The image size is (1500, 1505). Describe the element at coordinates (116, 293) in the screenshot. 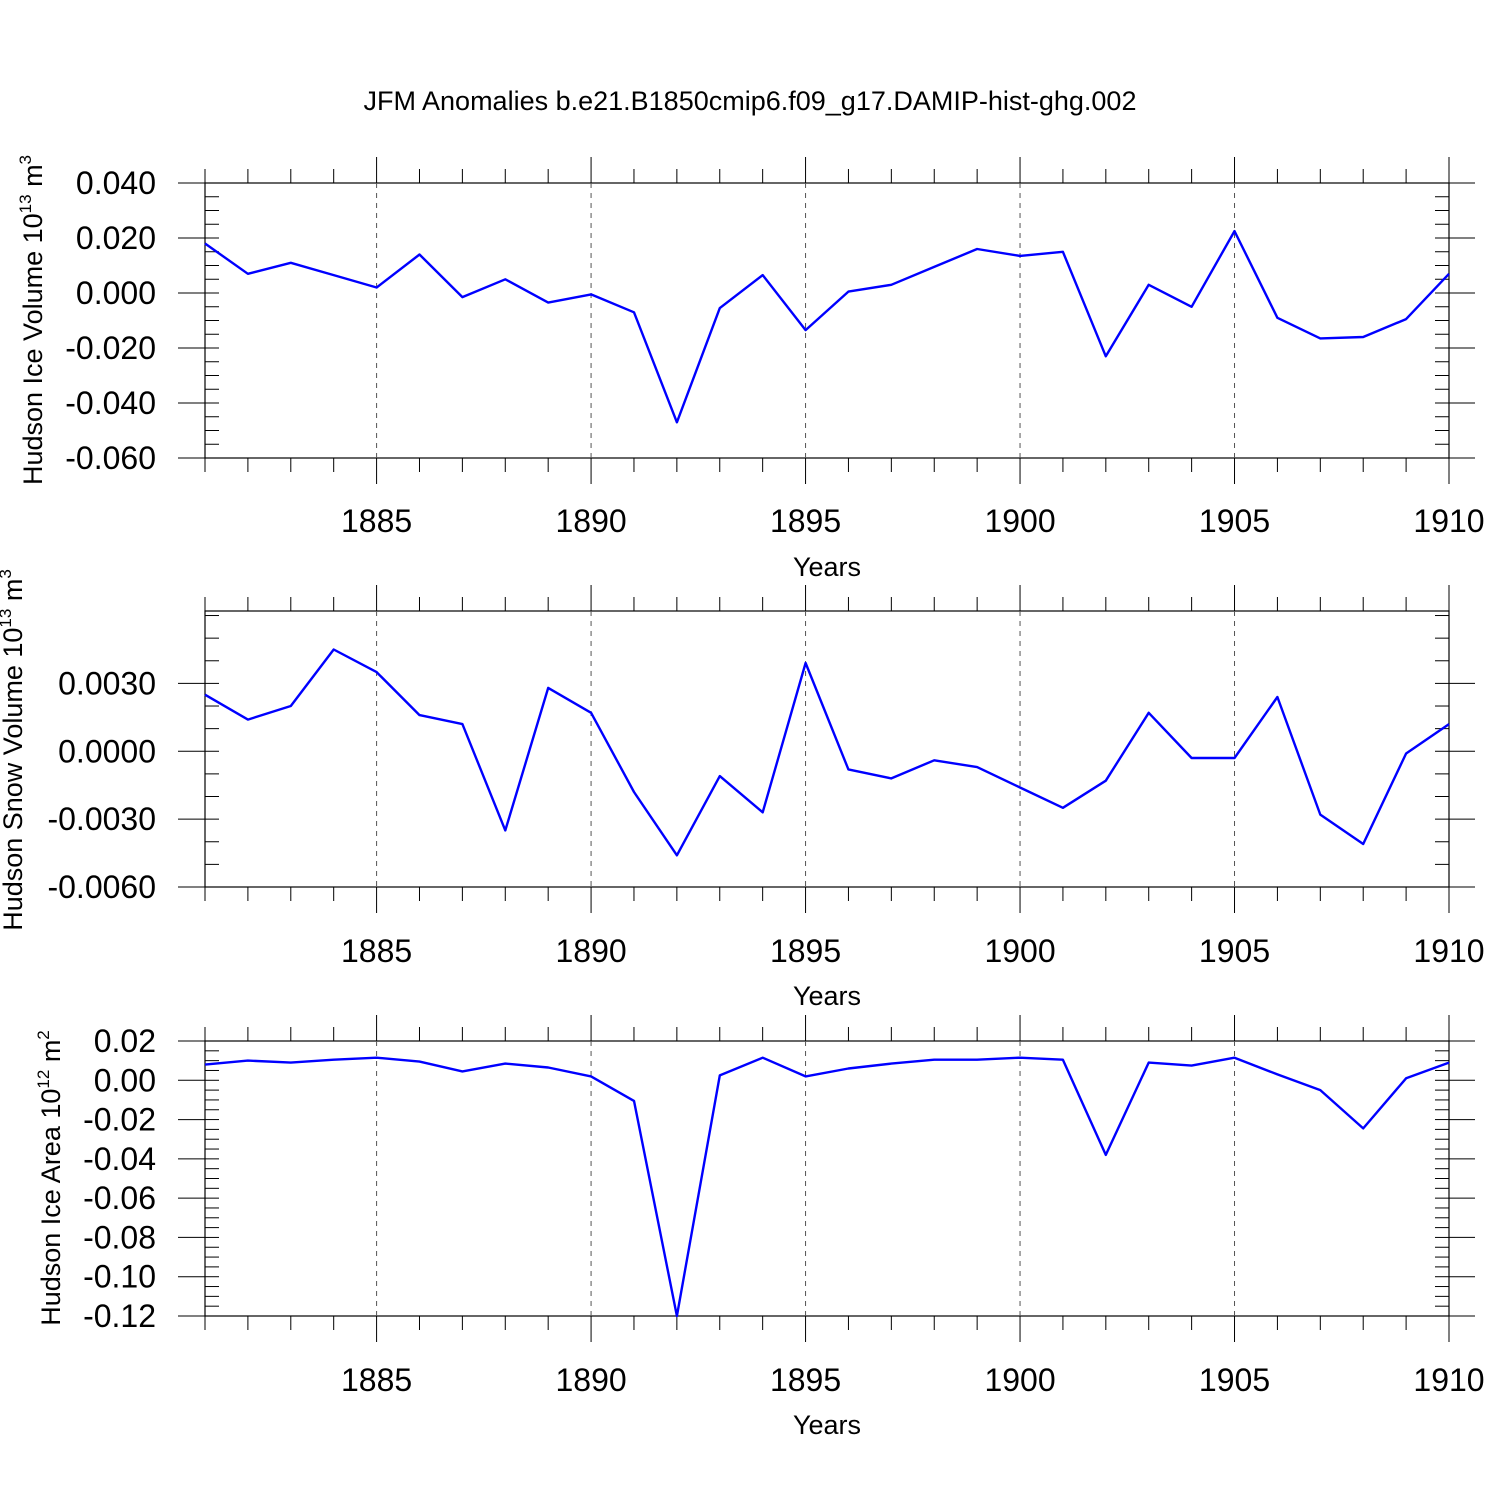

I see `y-tick-label: 0.000` at that location.